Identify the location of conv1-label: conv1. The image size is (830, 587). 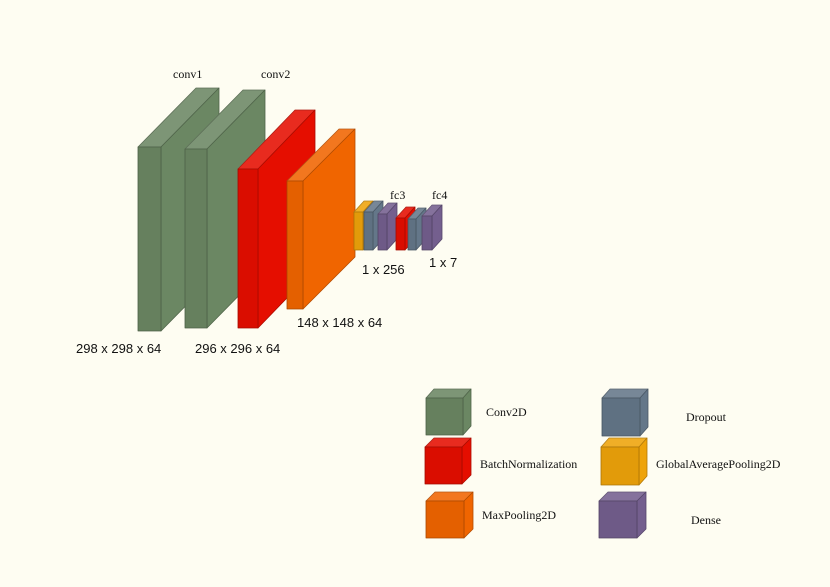
(187, 74).